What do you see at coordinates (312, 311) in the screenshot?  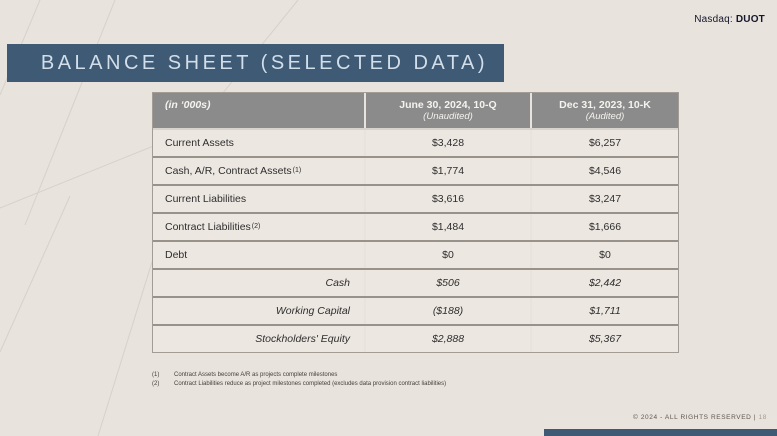 I see `row-label: Working Capital` at bounding box center [312, 311].